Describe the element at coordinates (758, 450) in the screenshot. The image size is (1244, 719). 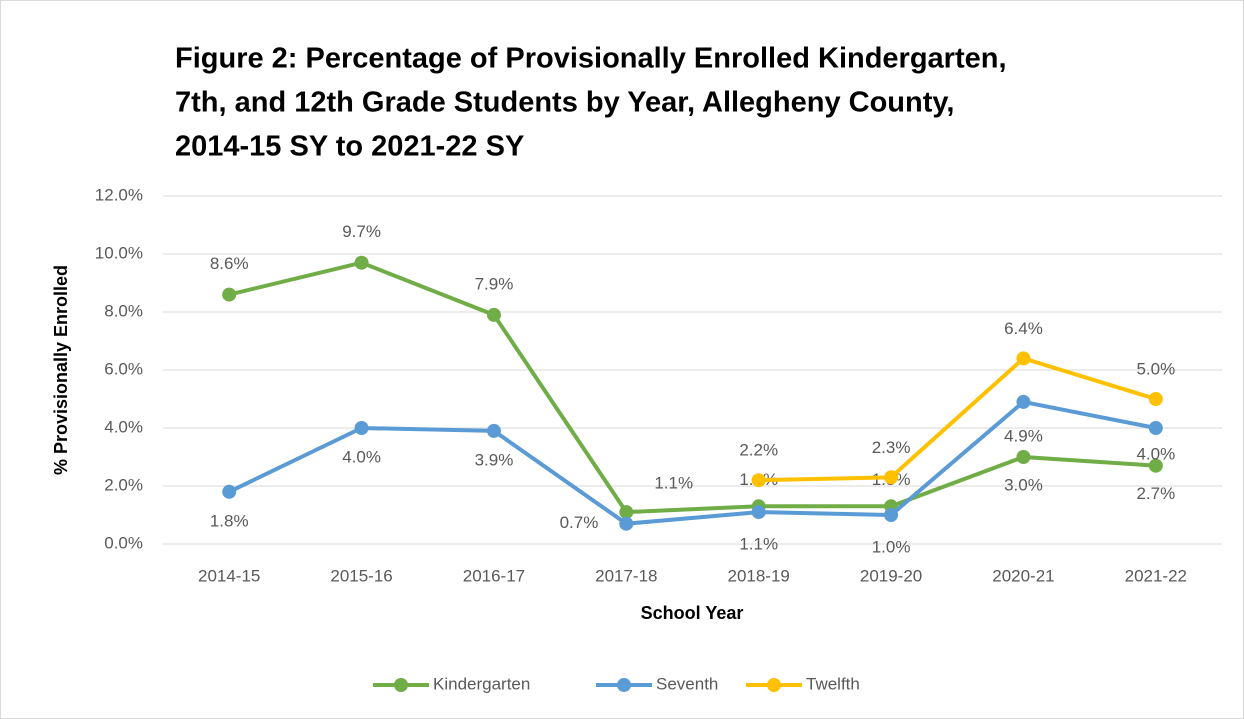
I see `data-label: 2.2%` at that location.